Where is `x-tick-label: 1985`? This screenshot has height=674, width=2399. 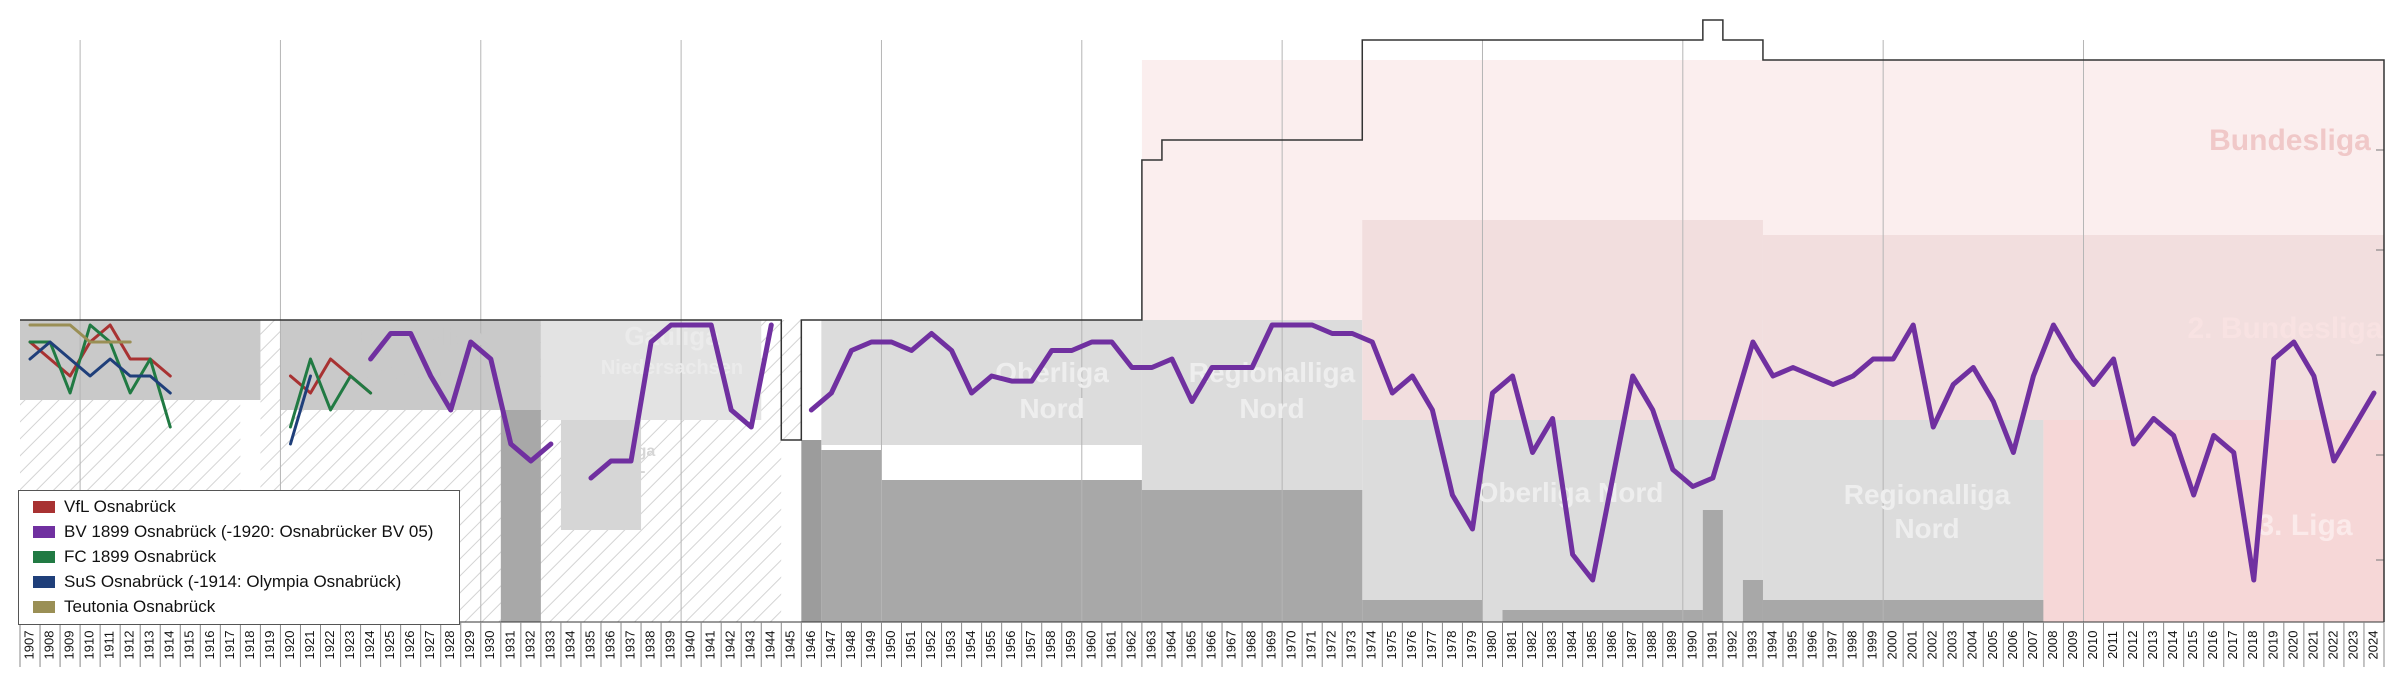 x-tick-label: 1985 is located at coordinates (1591, 645).